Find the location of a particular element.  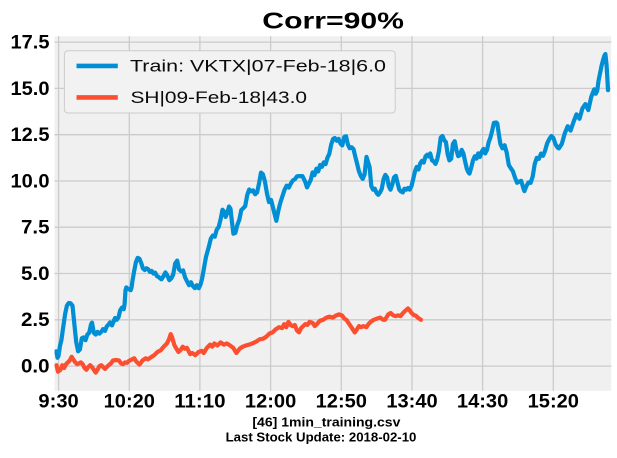

svg-text: 7.5 is located at coordinates (35, 228).